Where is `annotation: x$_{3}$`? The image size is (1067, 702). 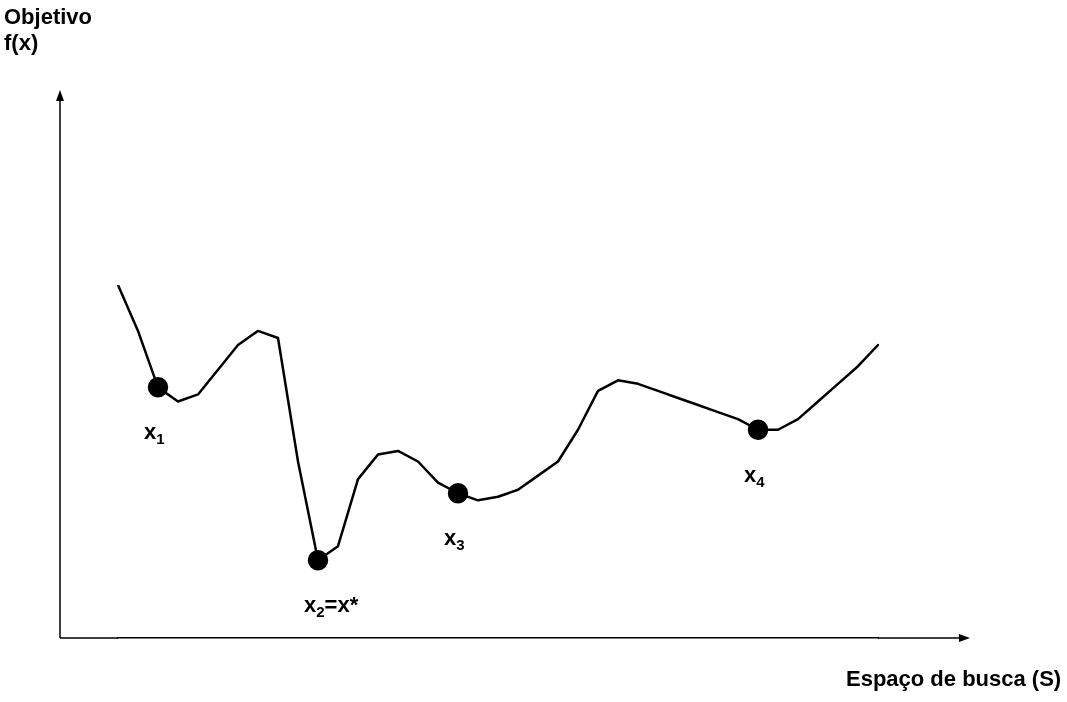
annotation: x$_{3}$ is located at coordinates (454, 540).